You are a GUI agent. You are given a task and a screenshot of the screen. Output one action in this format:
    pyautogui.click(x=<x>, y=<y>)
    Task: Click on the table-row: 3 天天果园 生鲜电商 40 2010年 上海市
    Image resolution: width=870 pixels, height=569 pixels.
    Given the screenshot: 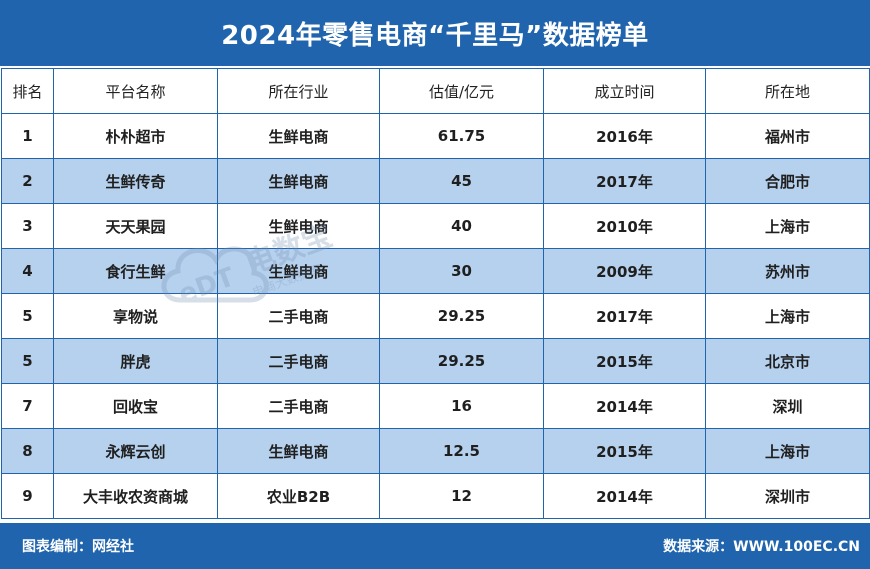 What is the action you would take?
    pyautogui.click(x=435, y=226)
    